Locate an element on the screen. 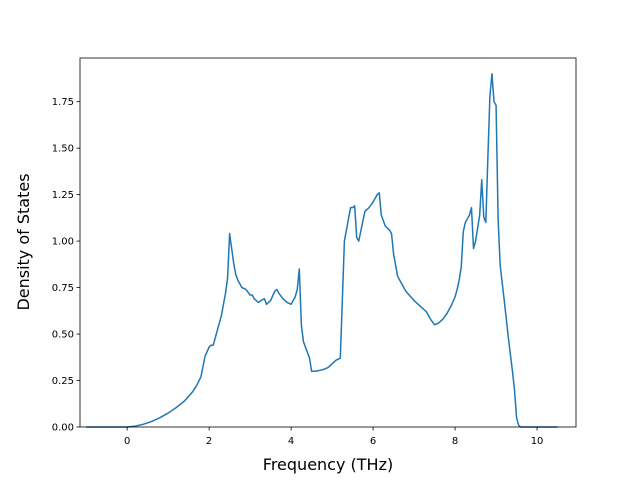  x-tick-label: 4 is located at coordinates (291, 441).